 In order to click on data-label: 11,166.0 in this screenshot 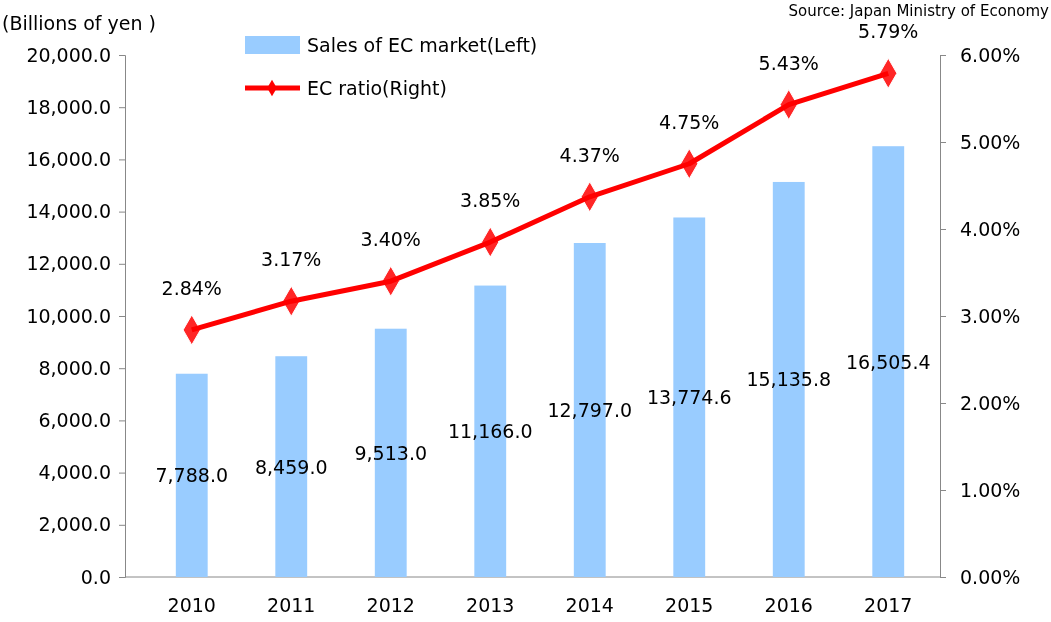, I will do `click(490, 431)`.